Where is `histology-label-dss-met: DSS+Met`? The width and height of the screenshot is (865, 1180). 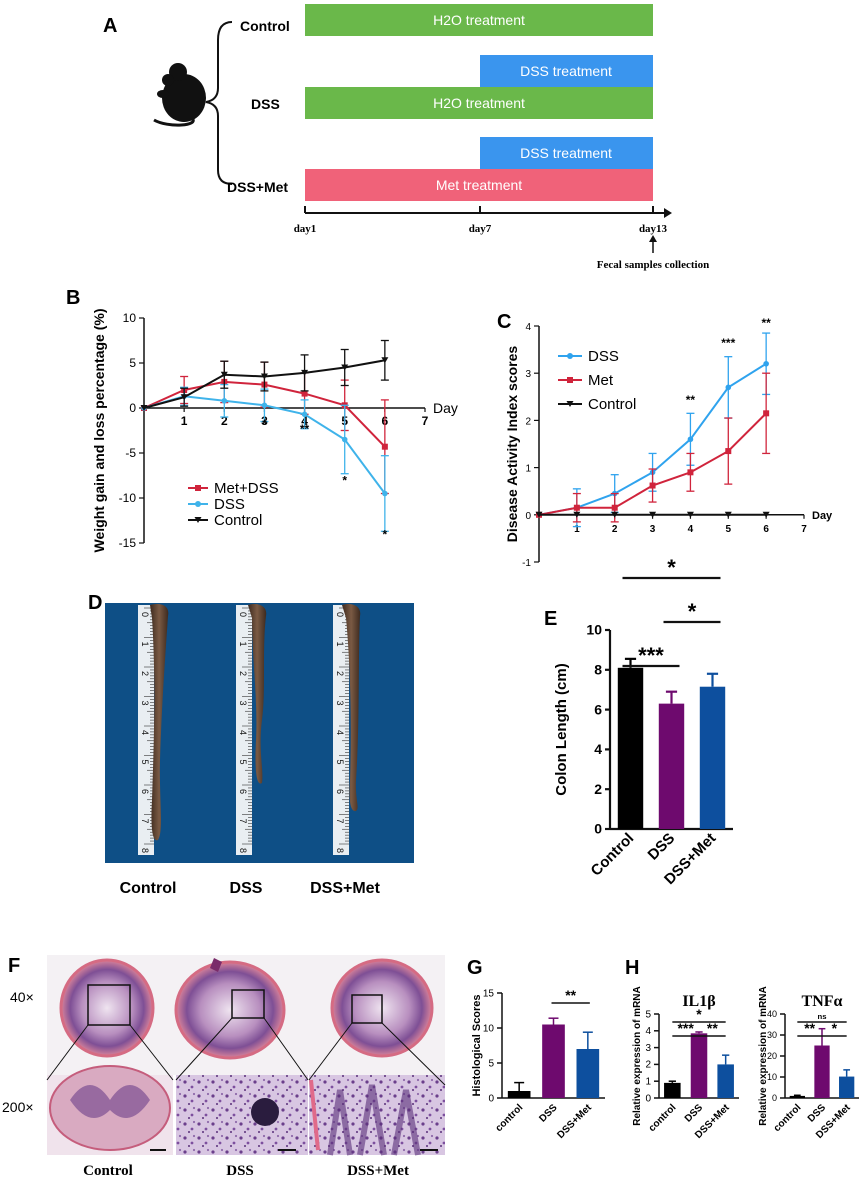 histology-label-dss-met: DSS+Met is located at coordinates (378, 1171).